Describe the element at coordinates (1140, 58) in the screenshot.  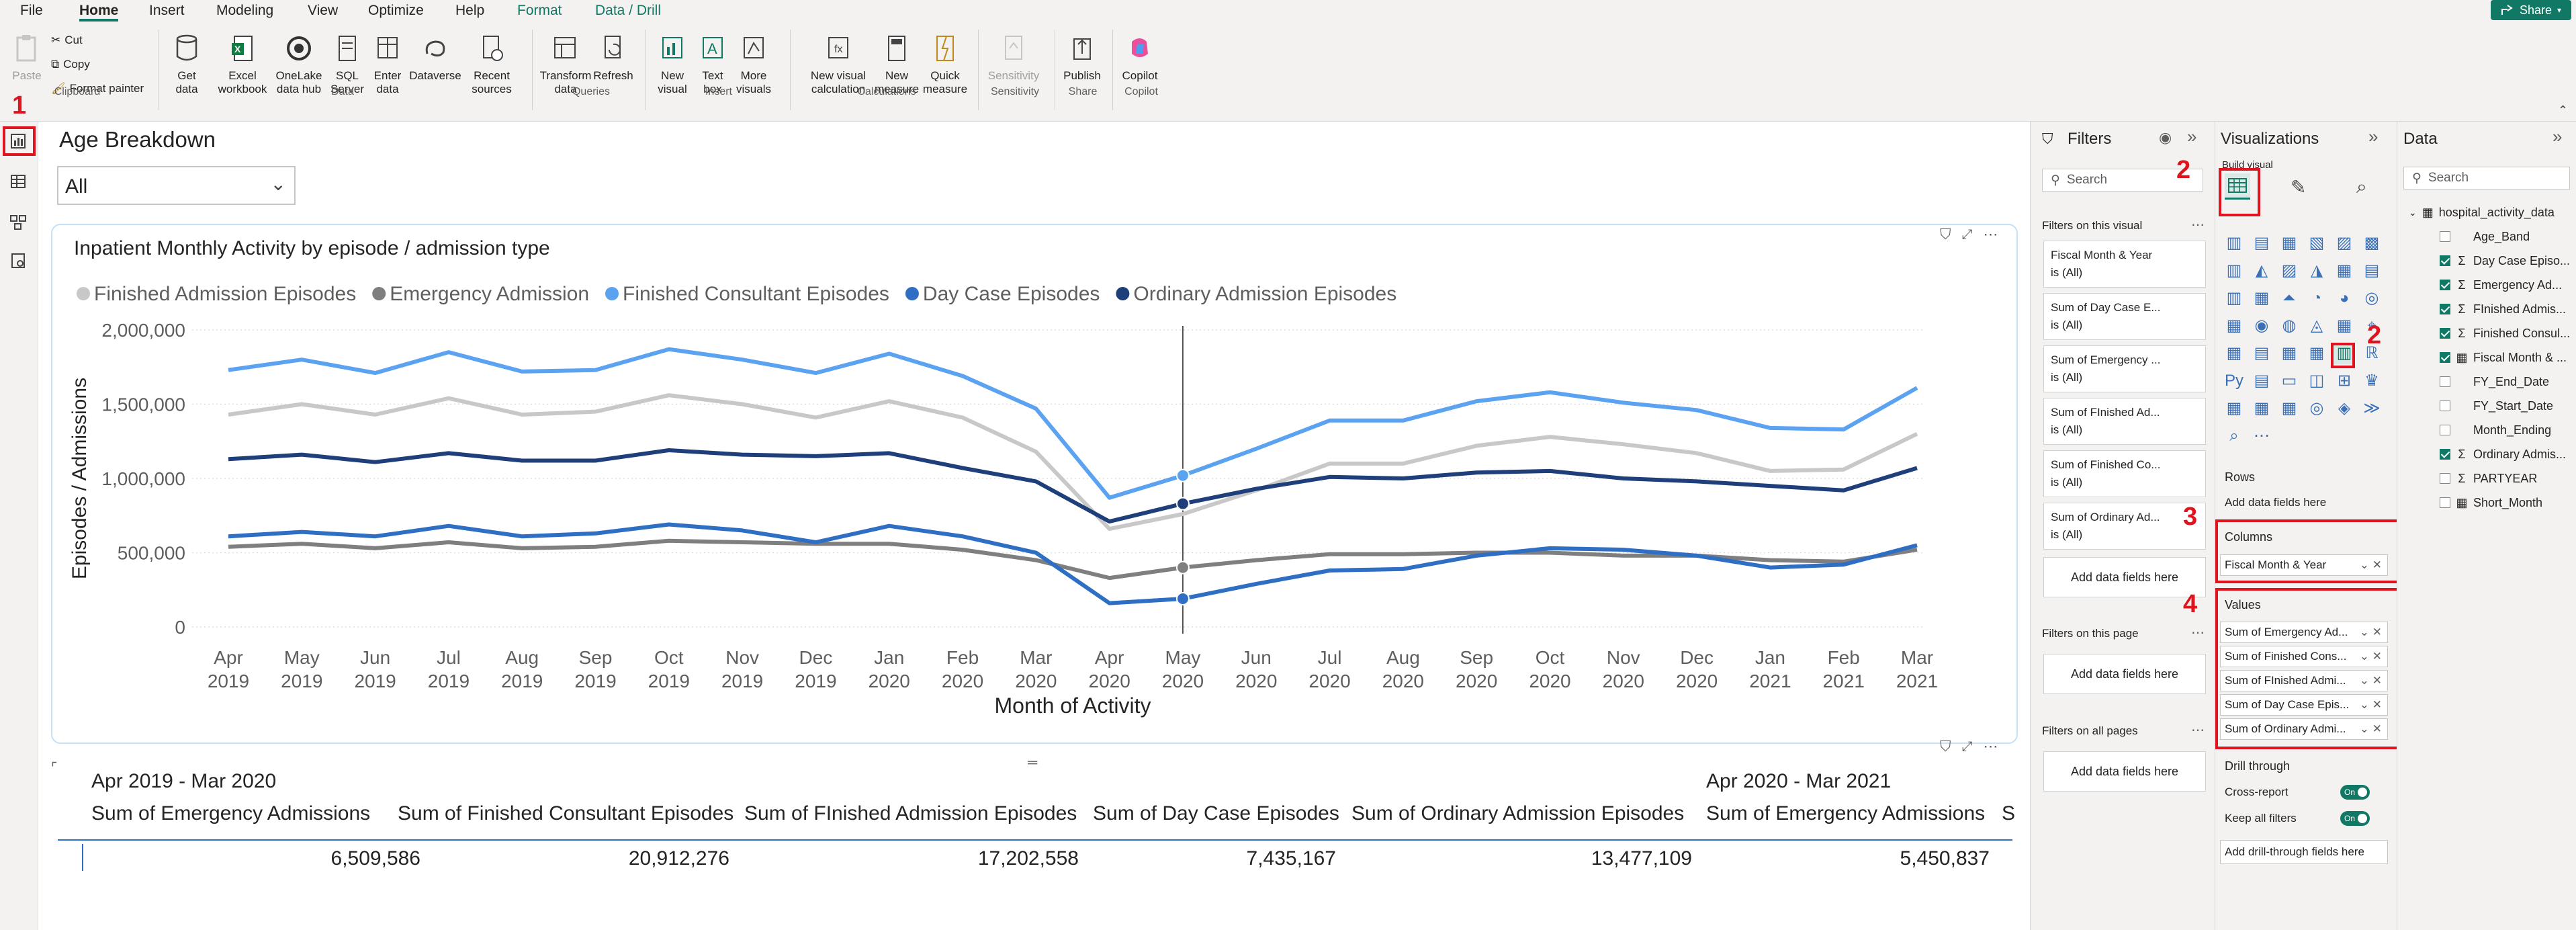
I see `copilot-button: Copilot` at that location.